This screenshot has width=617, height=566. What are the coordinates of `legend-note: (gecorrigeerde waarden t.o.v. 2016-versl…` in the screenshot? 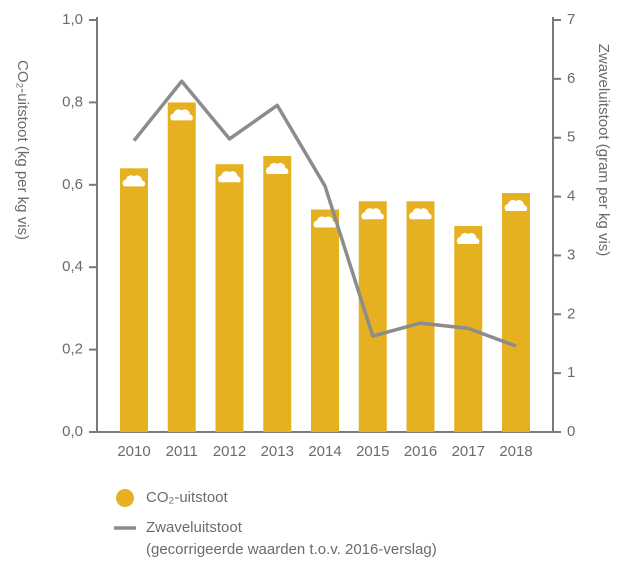 It's located at (291, 549).